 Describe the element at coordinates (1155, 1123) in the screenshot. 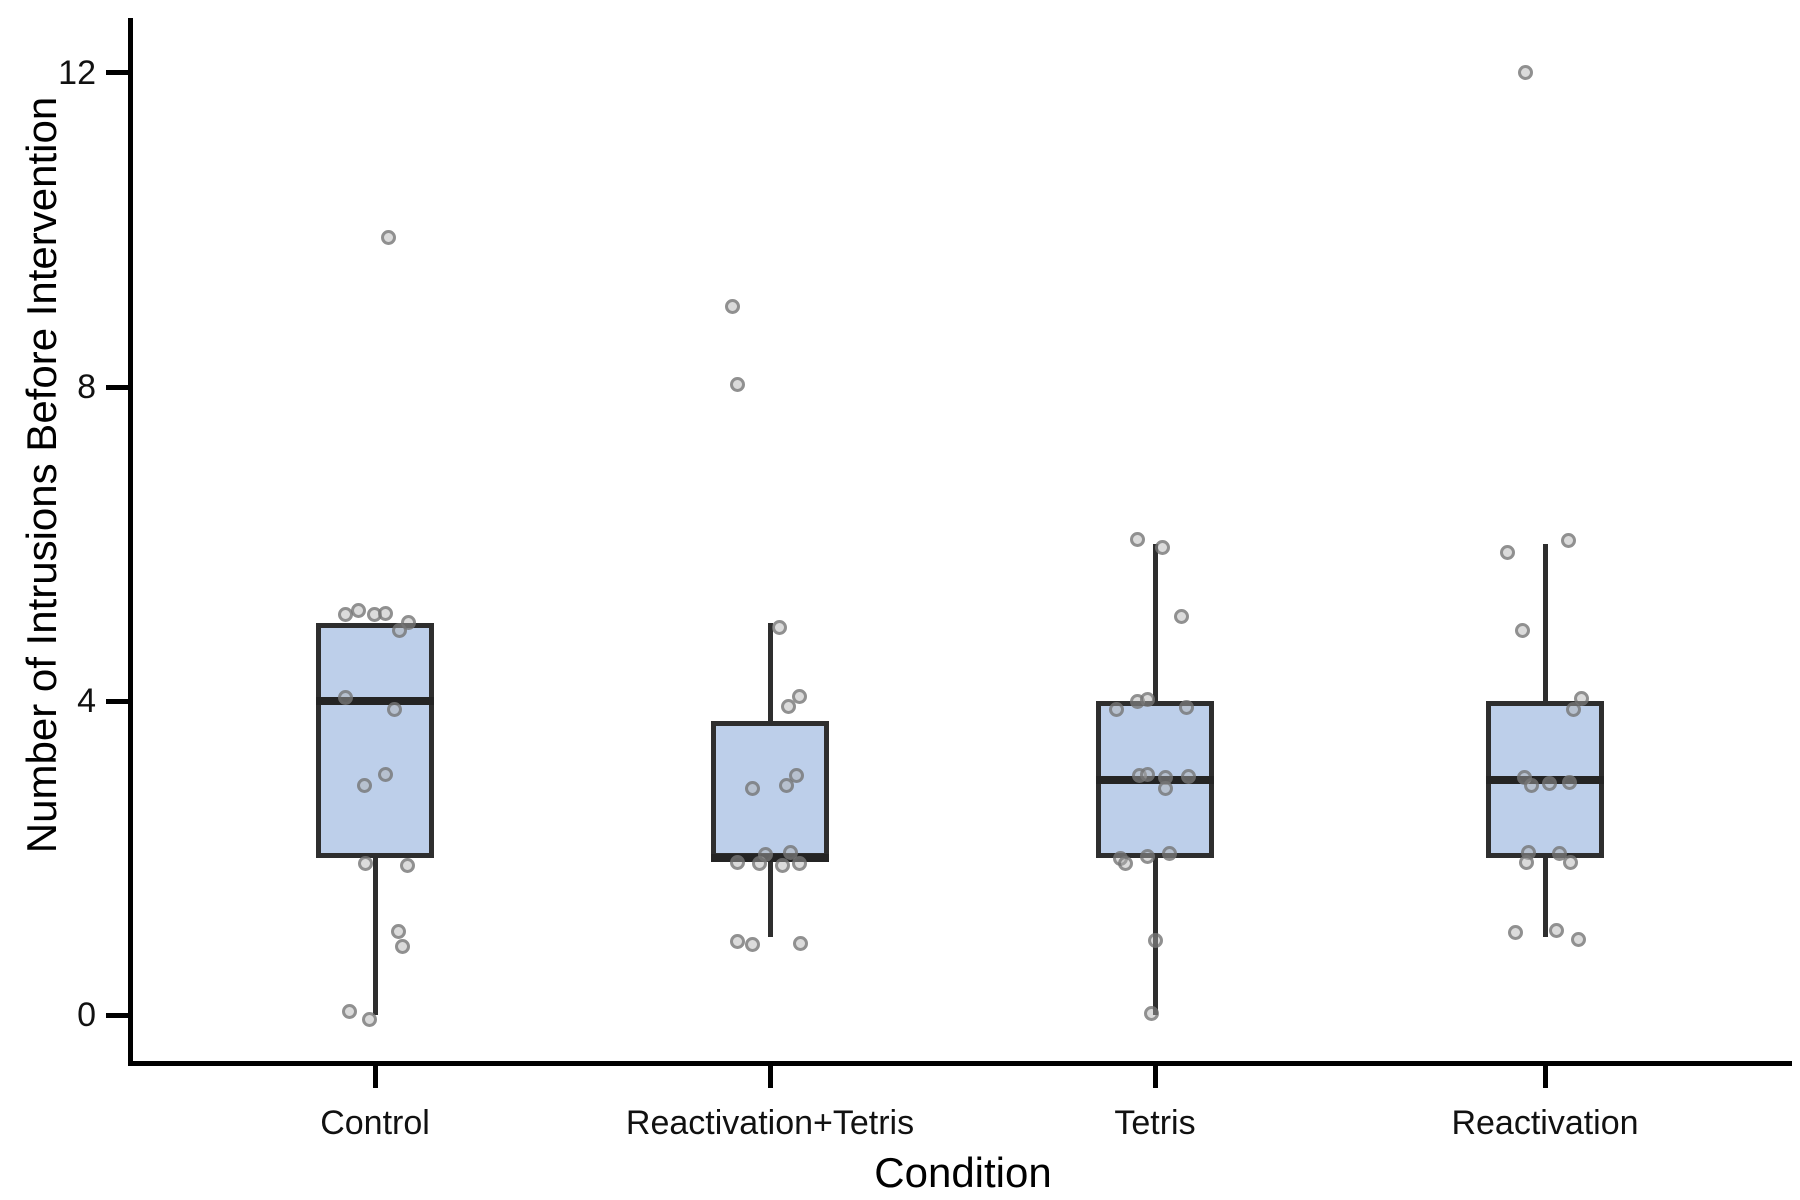

I see `x-tick-label: Tetris` at that location.